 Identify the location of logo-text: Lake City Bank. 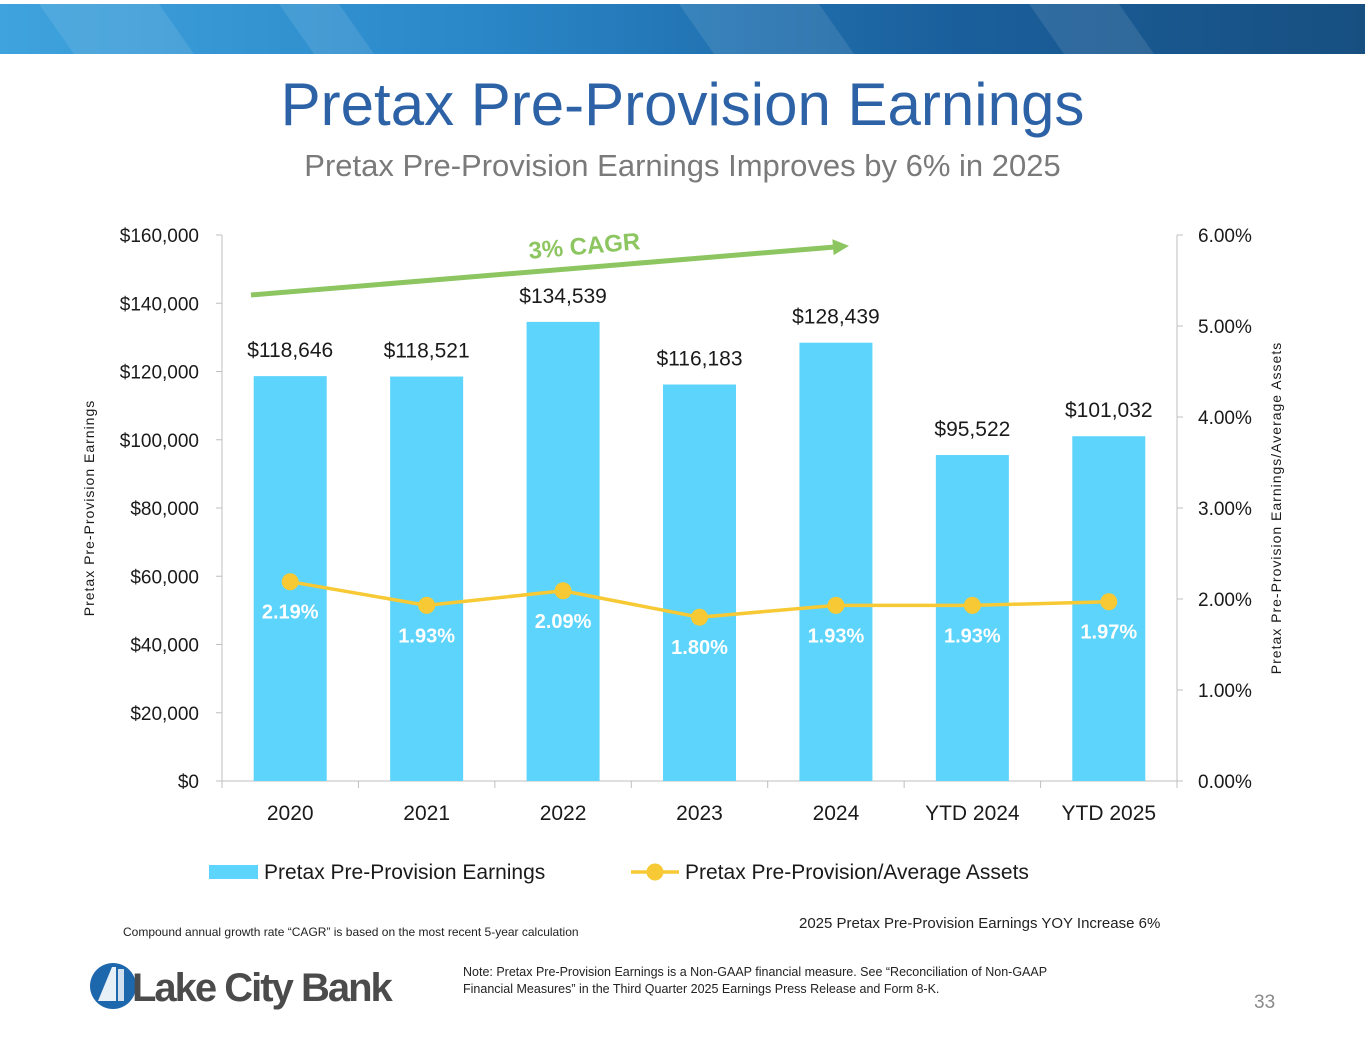
(263, 988).